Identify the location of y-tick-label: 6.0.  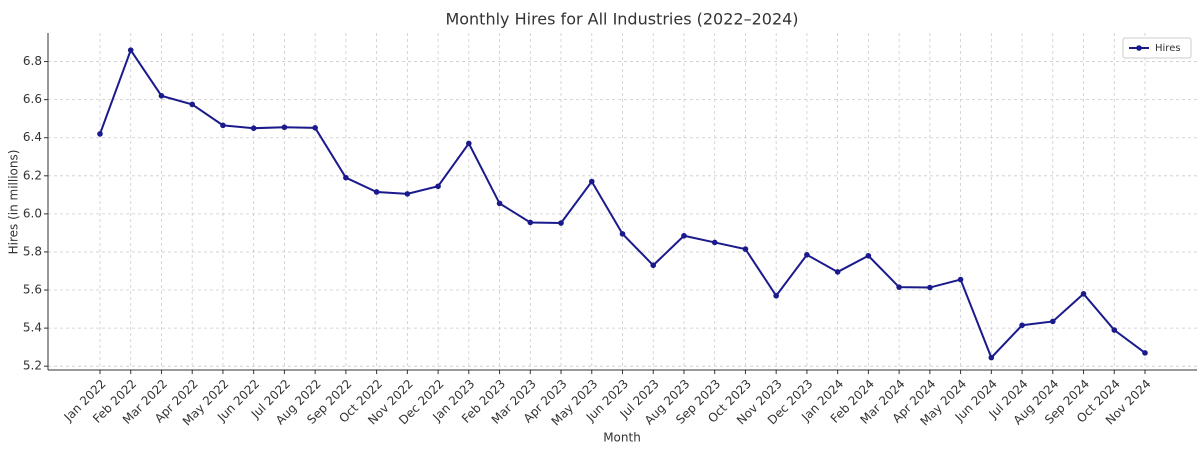
(32, 213).